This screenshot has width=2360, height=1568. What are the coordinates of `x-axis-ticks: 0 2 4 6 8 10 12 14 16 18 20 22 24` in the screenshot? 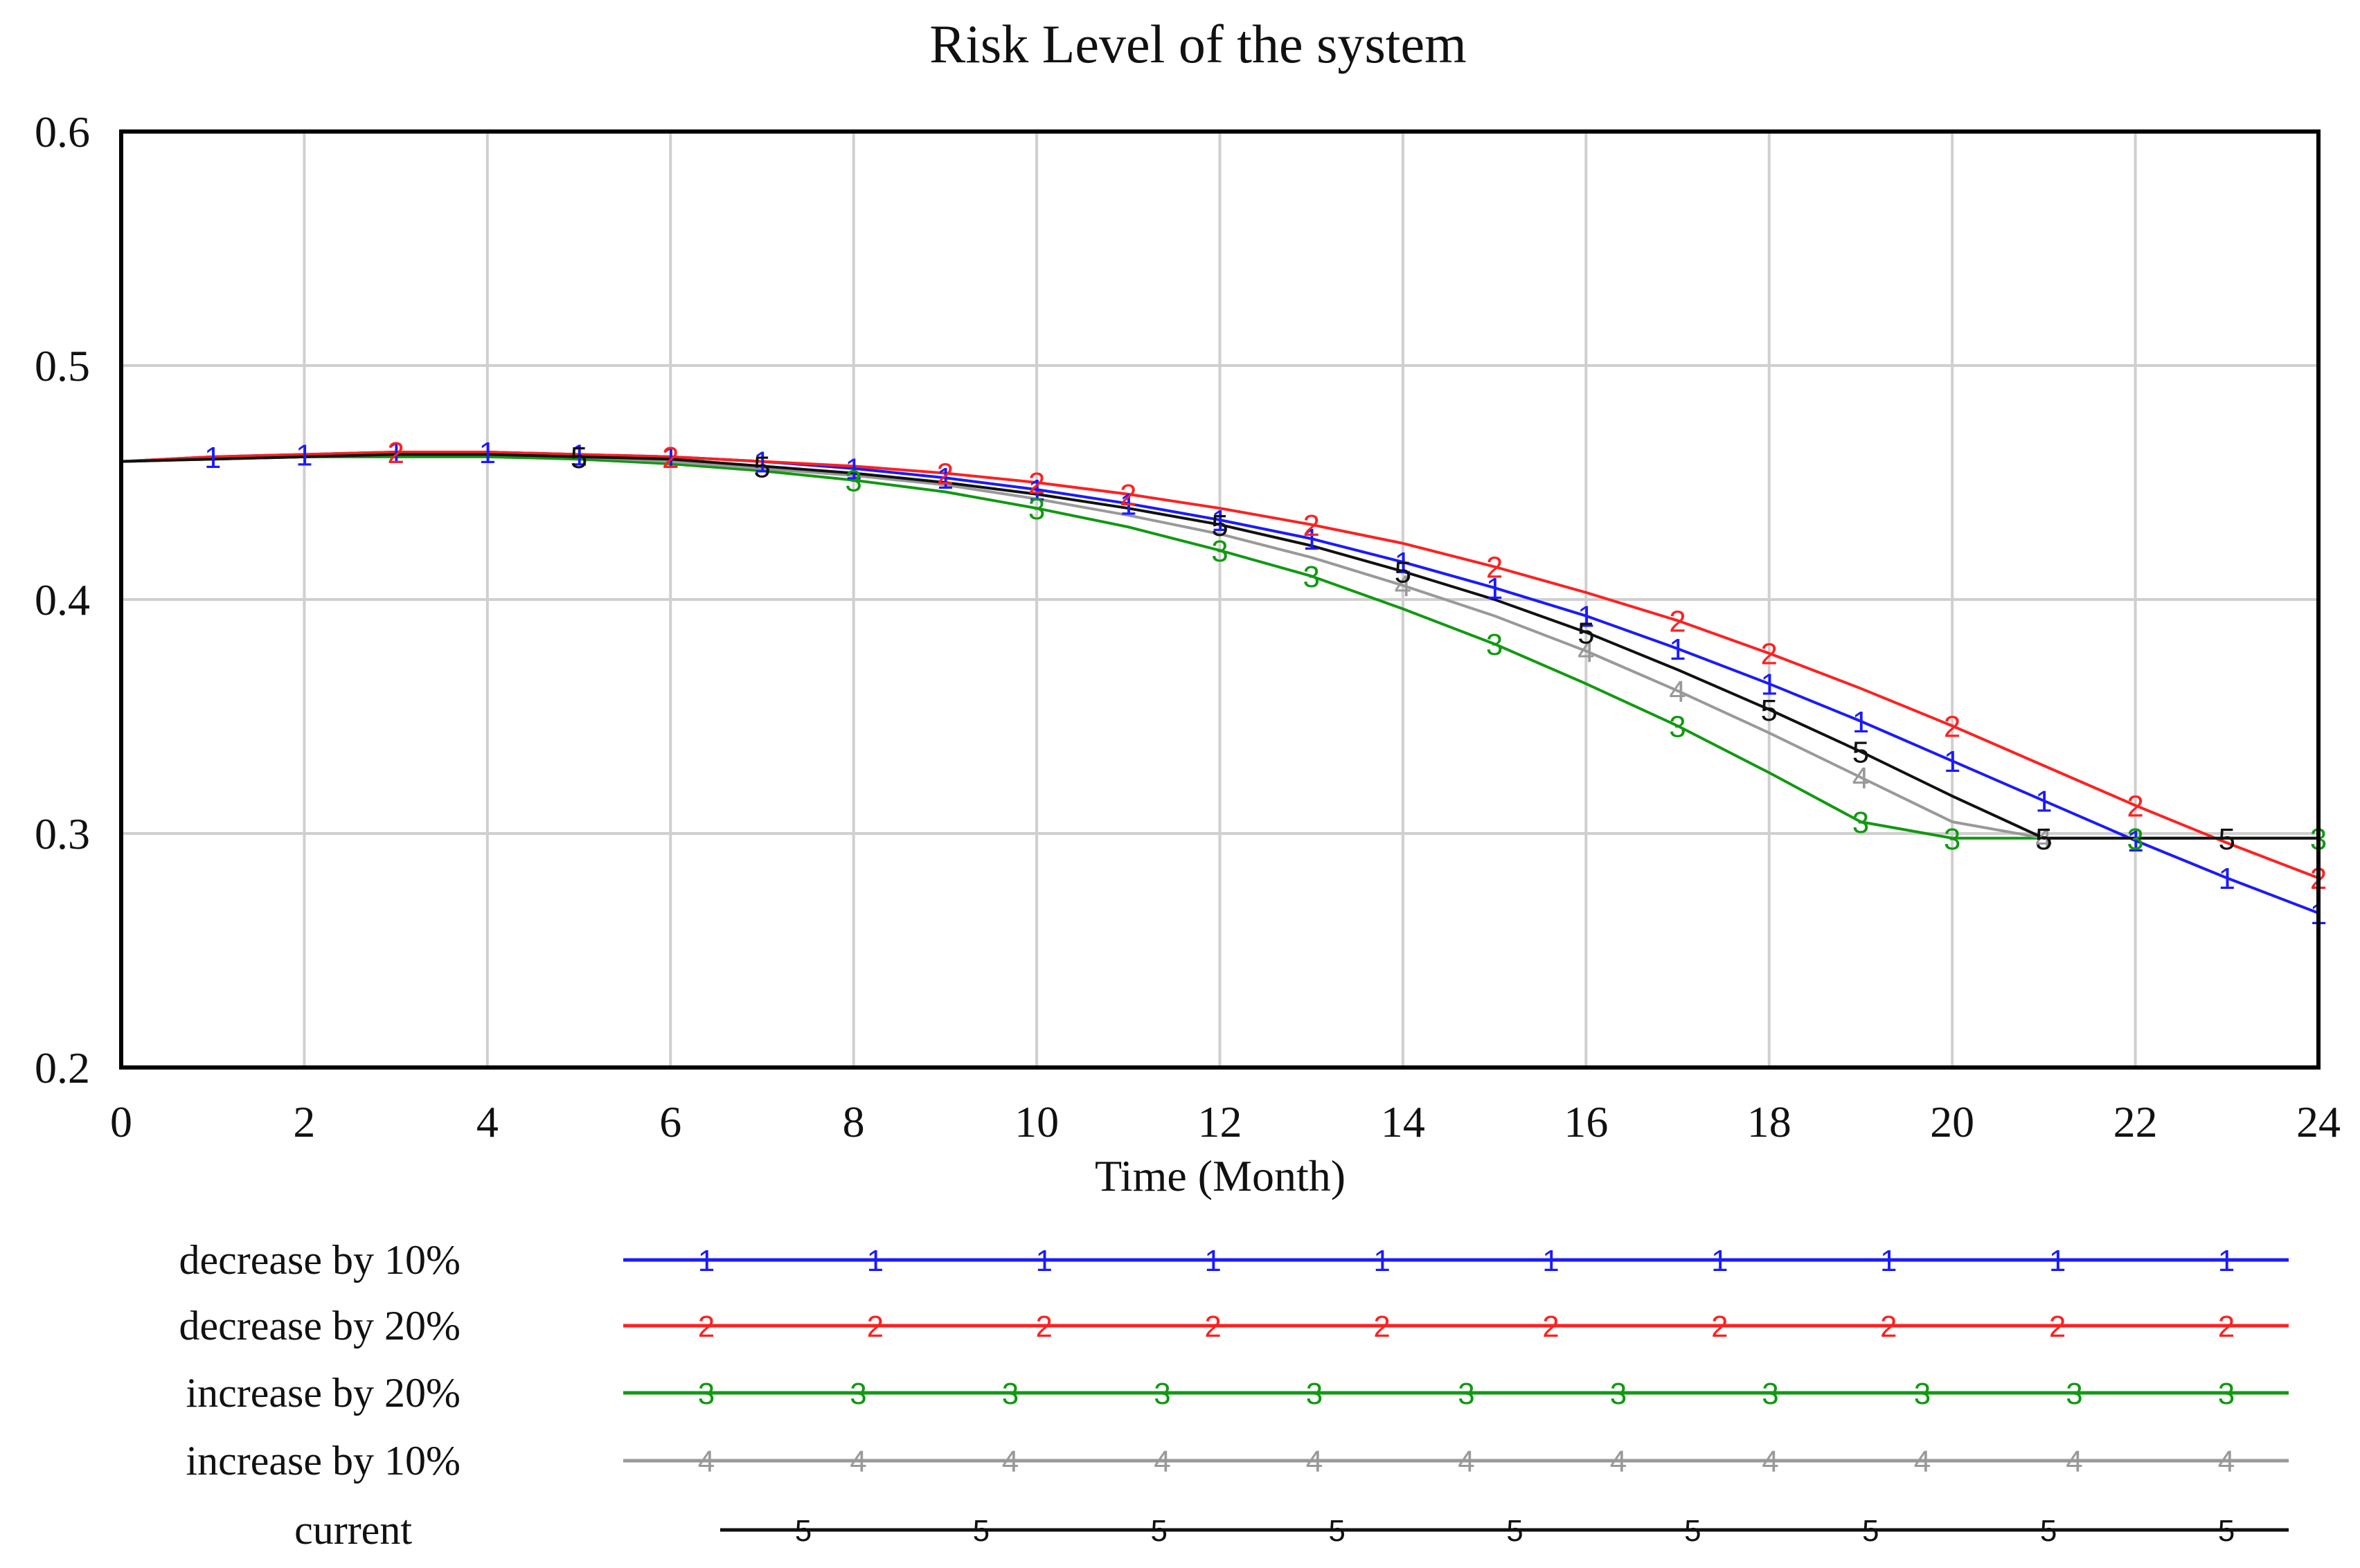 It's located at (1225, 1121).